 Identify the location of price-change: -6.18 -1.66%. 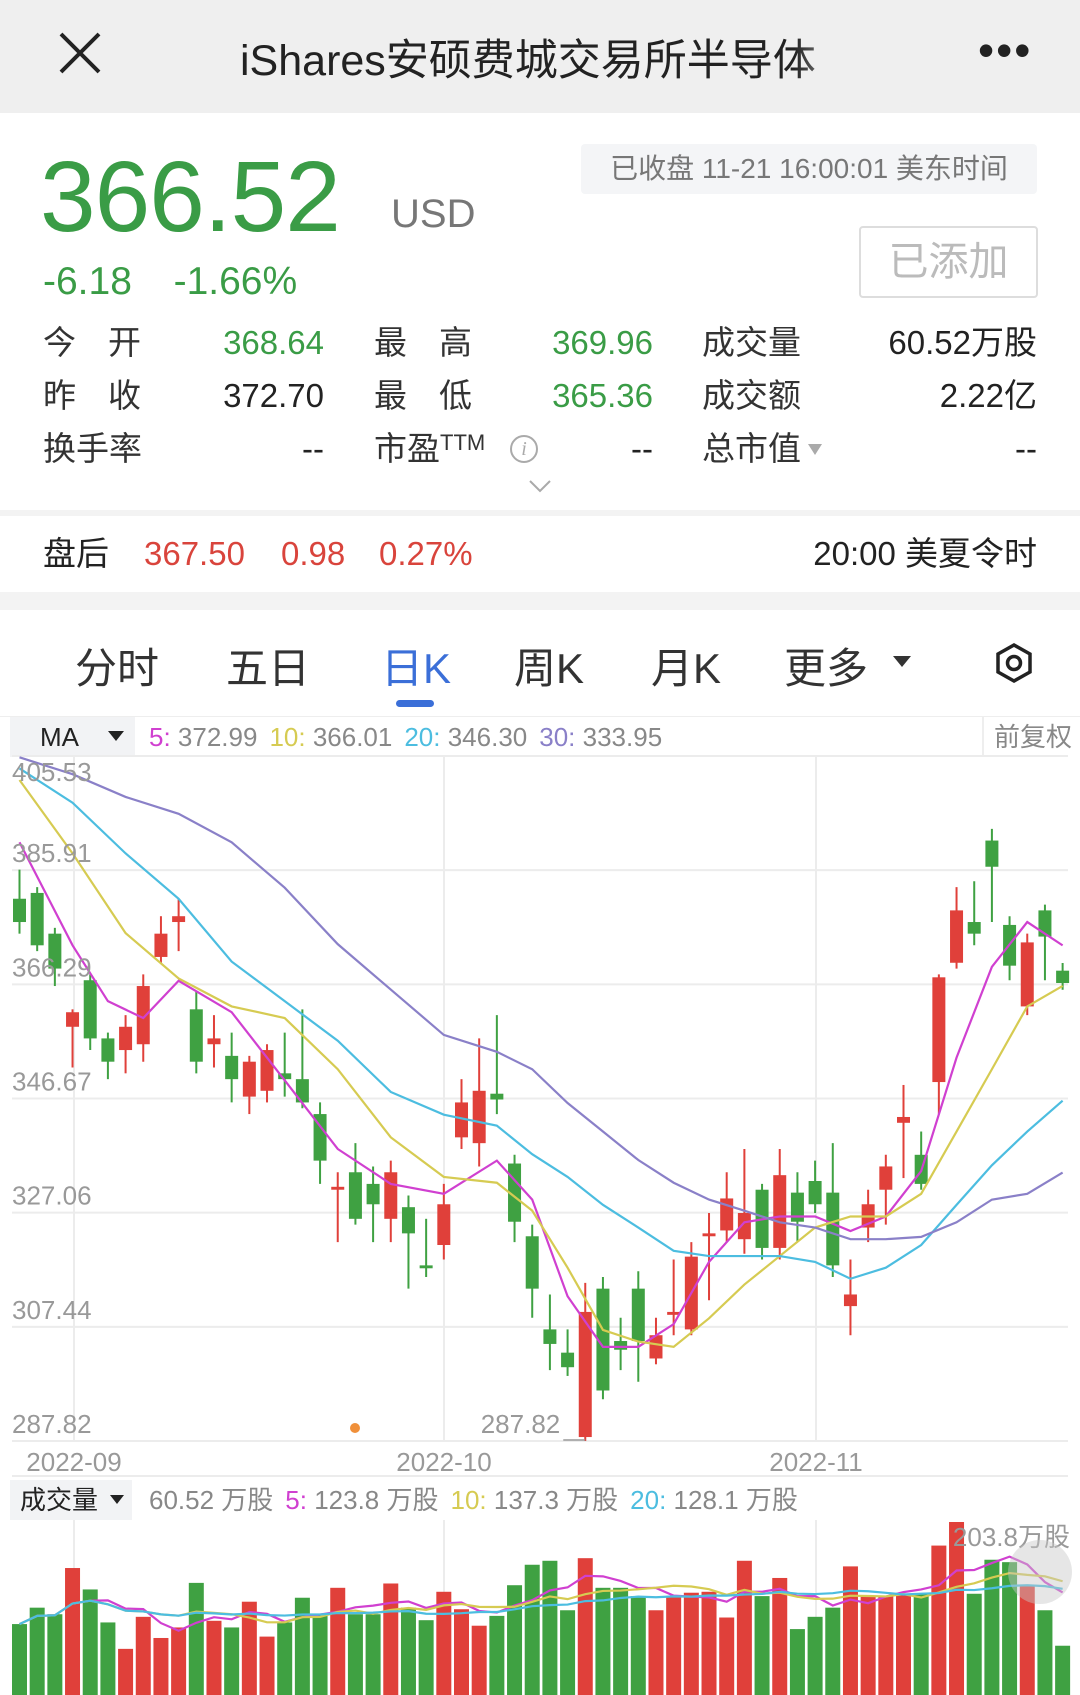
(170, 282).